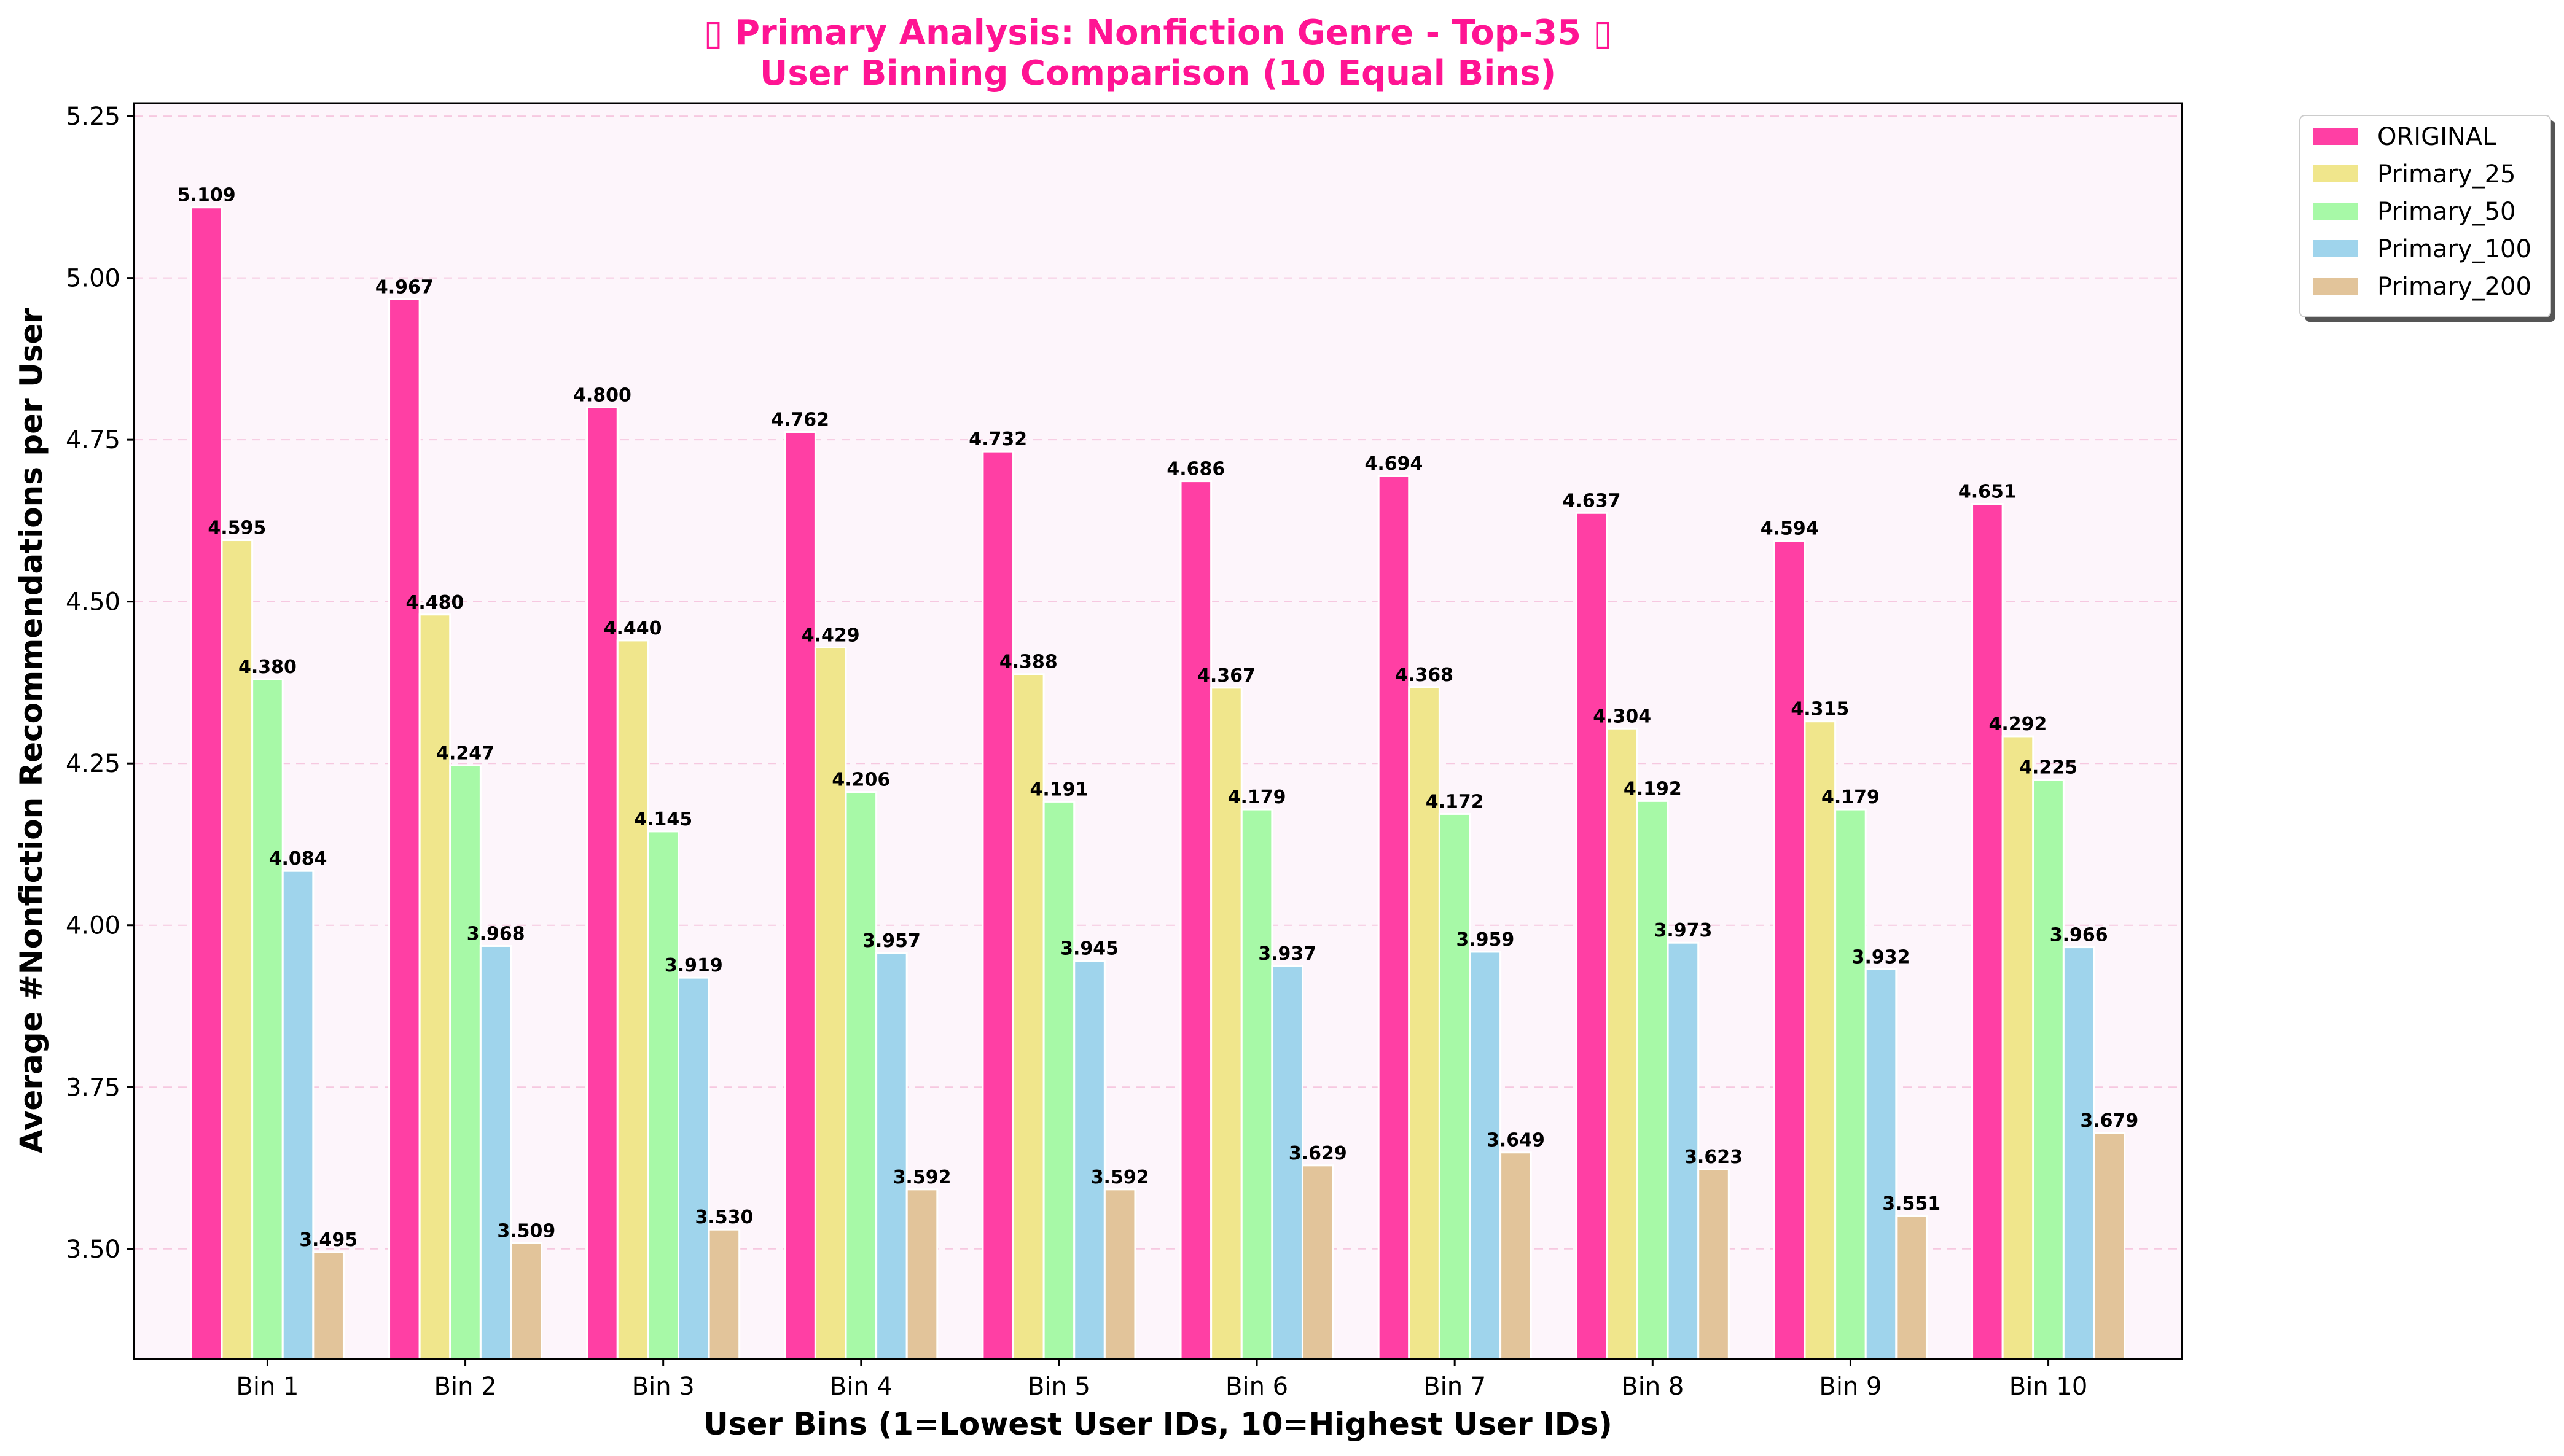 This screenshot has height=1456, width=2564. I want to click on bar-value-label: 4.594, so click(1790, 529).